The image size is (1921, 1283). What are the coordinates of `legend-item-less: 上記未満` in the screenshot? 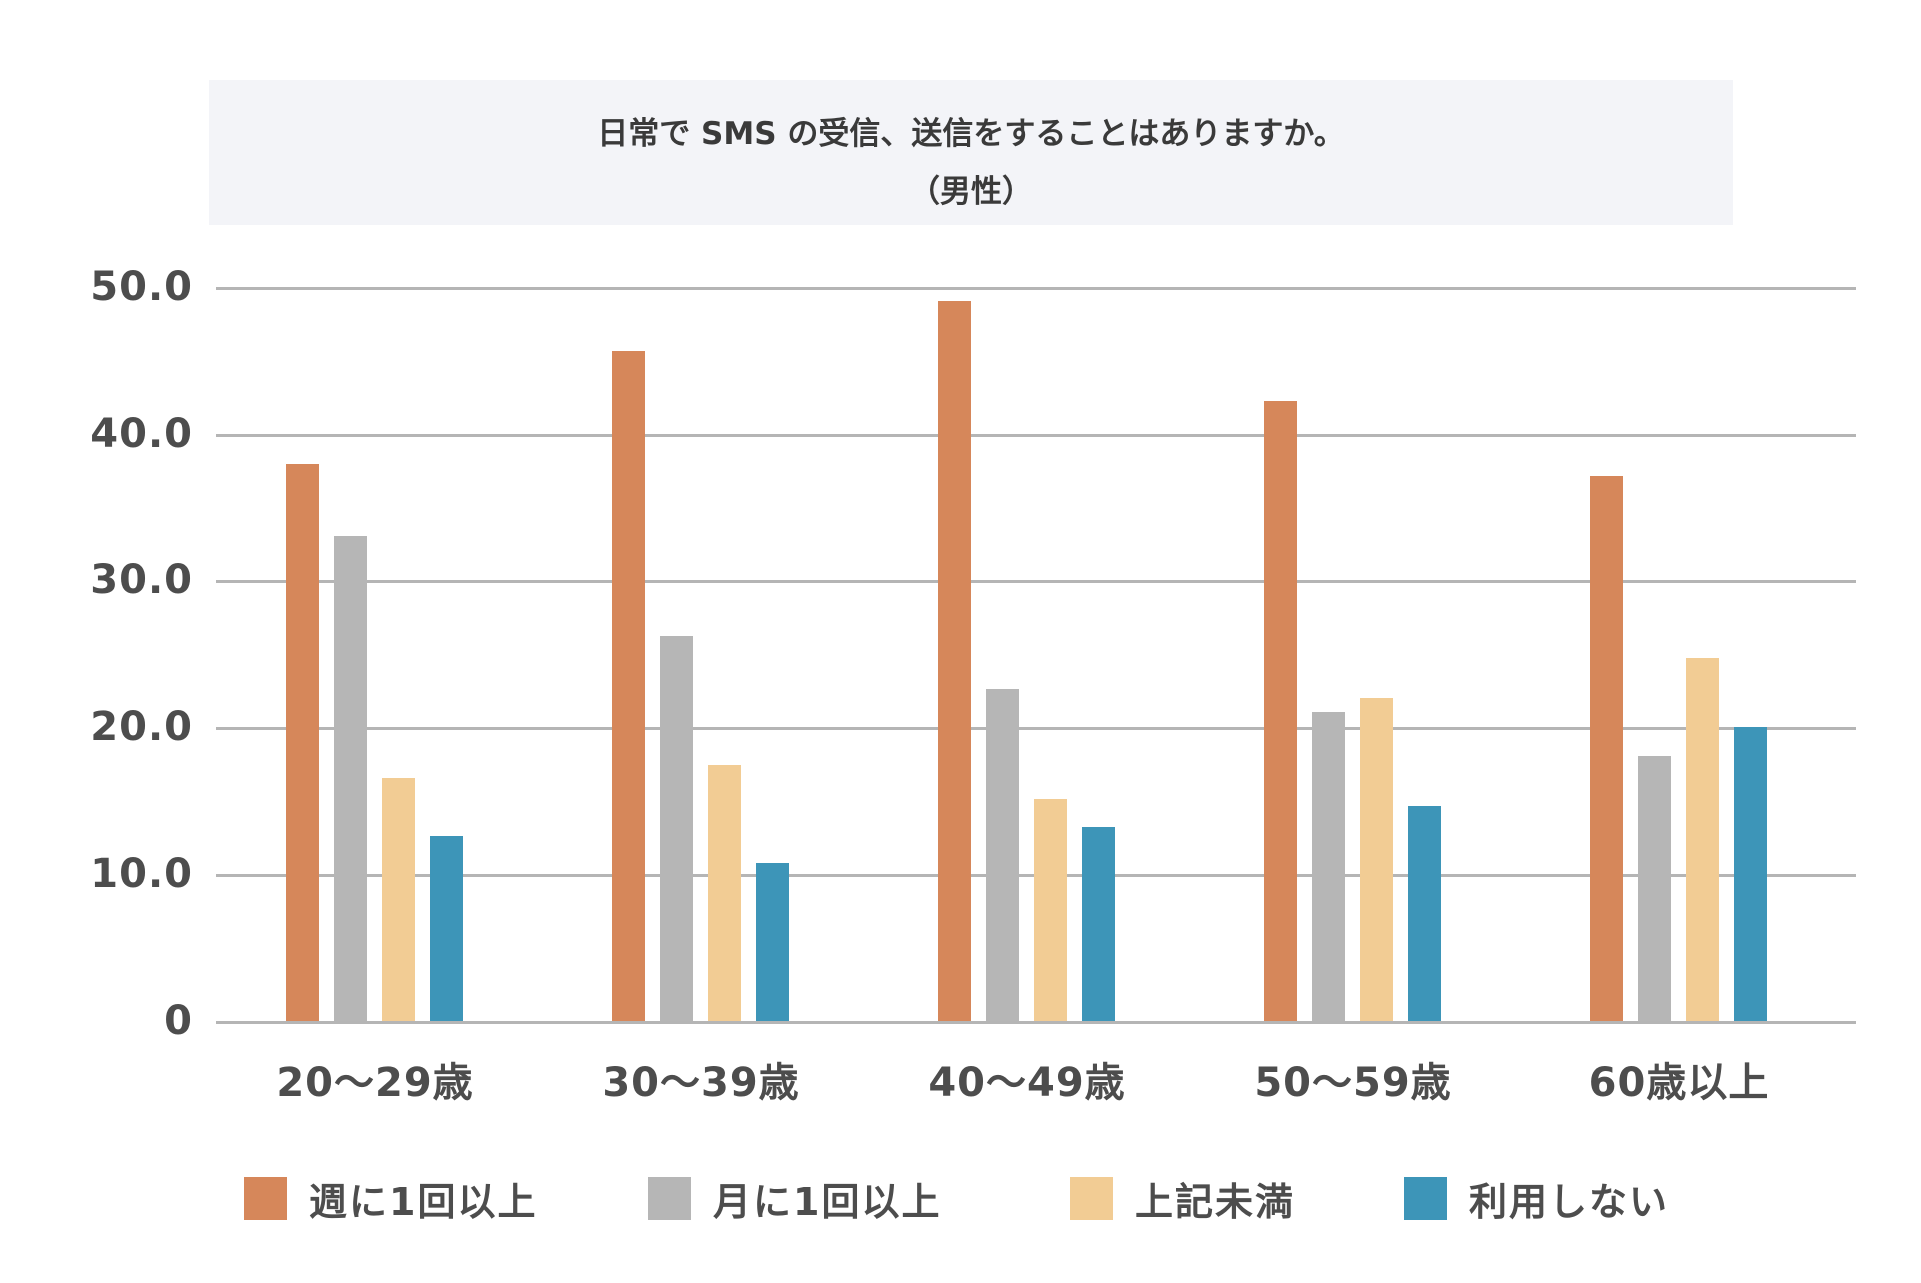 It's located at (1182, 1200).